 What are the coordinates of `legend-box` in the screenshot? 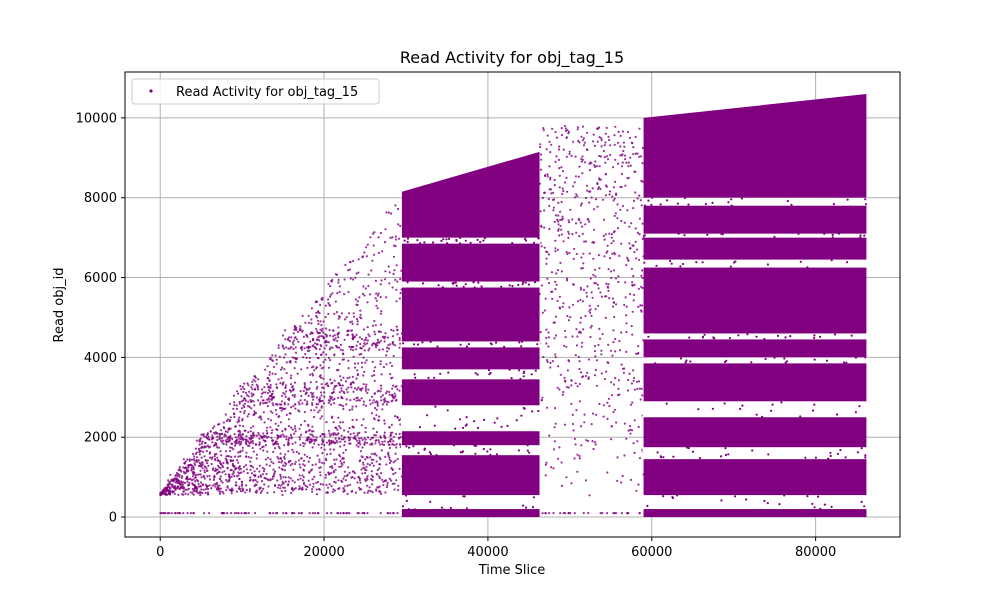 It's located at (255, 91).